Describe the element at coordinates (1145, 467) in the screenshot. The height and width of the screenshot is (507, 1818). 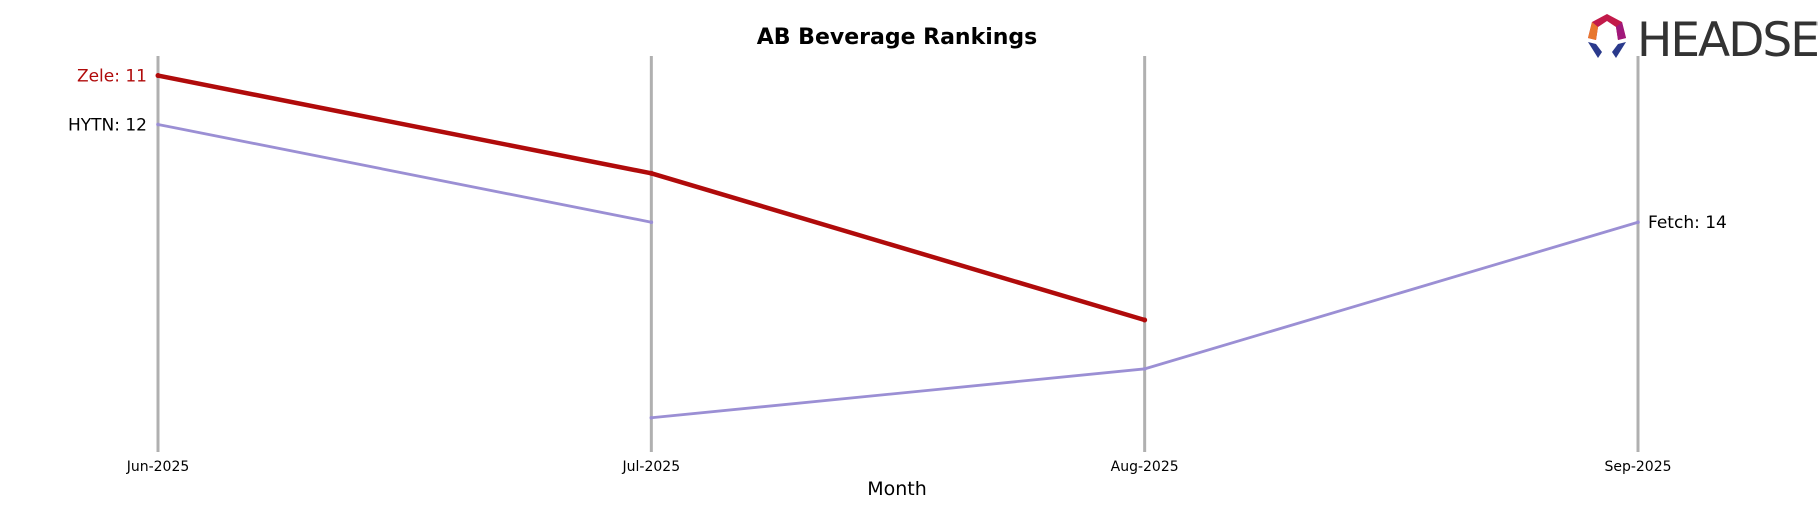
I see `x-tick-aug-2025: Aug-2025` at that location.